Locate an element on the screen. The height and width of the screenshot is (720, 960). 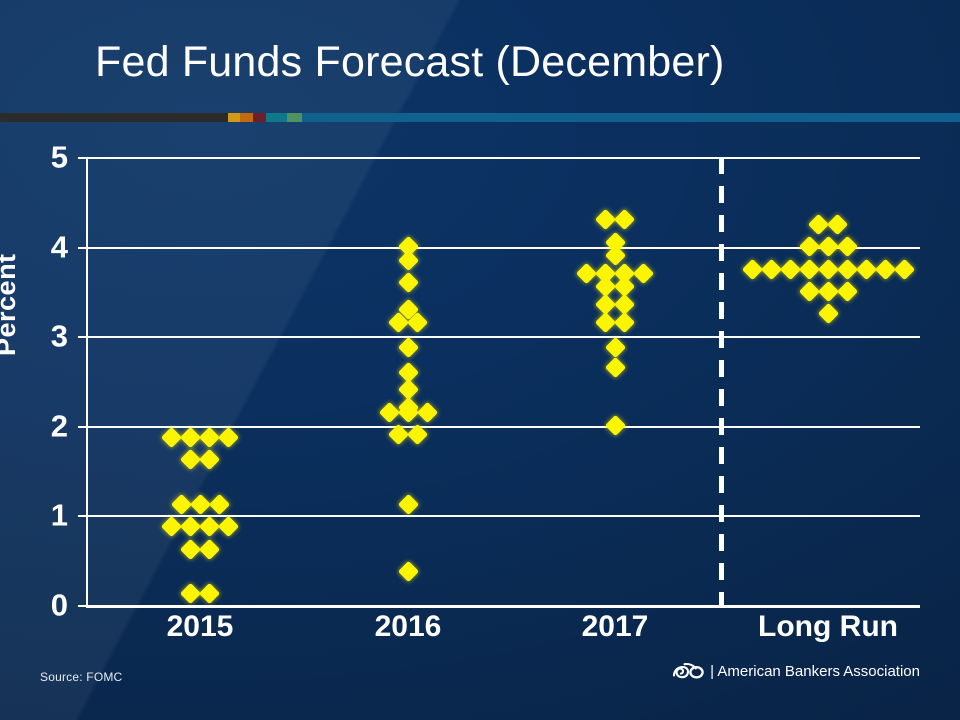
y-axis-tick-labels: 0 1 2 3 4 5 is located at coordinates (40, 381).